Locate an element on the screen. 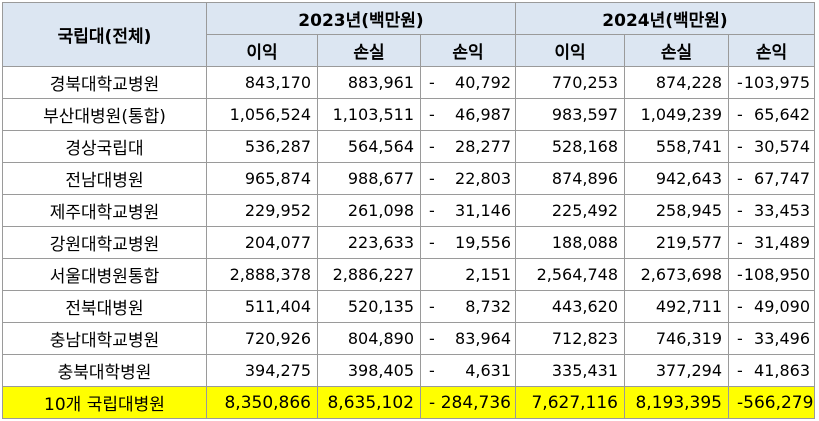 The width and height of the screenshot is (819, 421). cell-loss: 883,961 is located at coordinates (369, 82).